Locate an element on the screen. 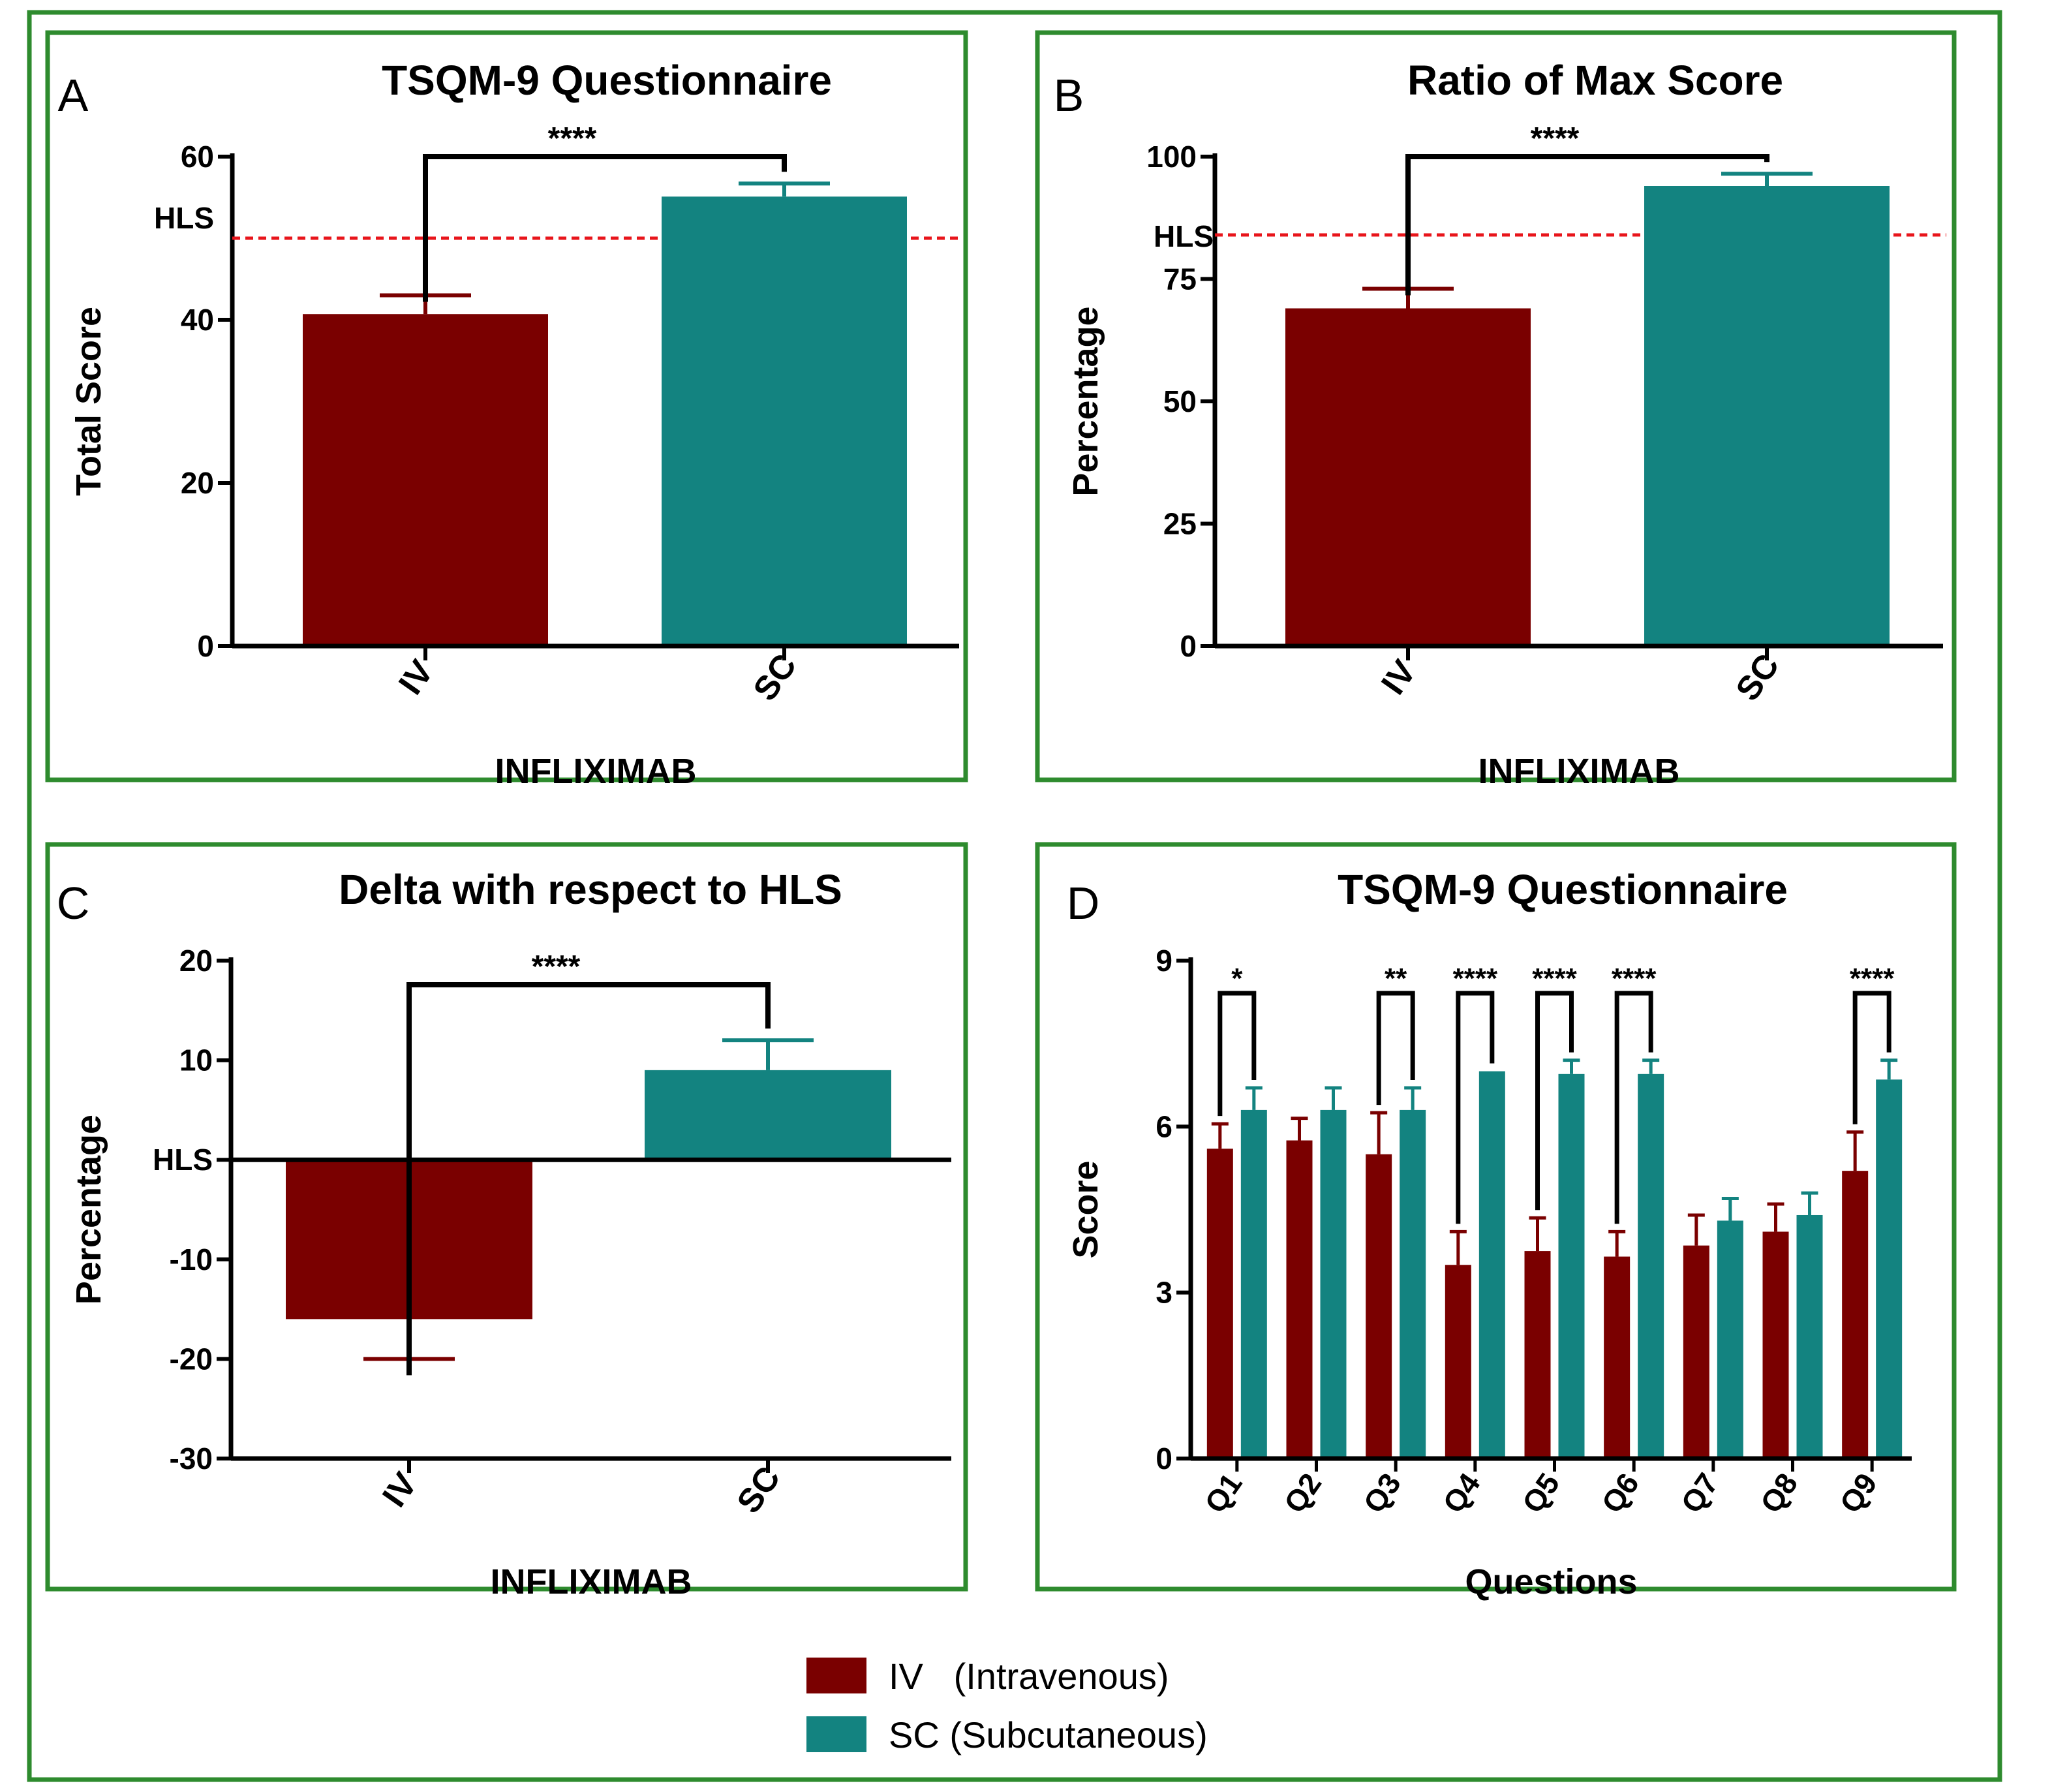  bar-q1-iv is located at coordinates (1219, 1304).